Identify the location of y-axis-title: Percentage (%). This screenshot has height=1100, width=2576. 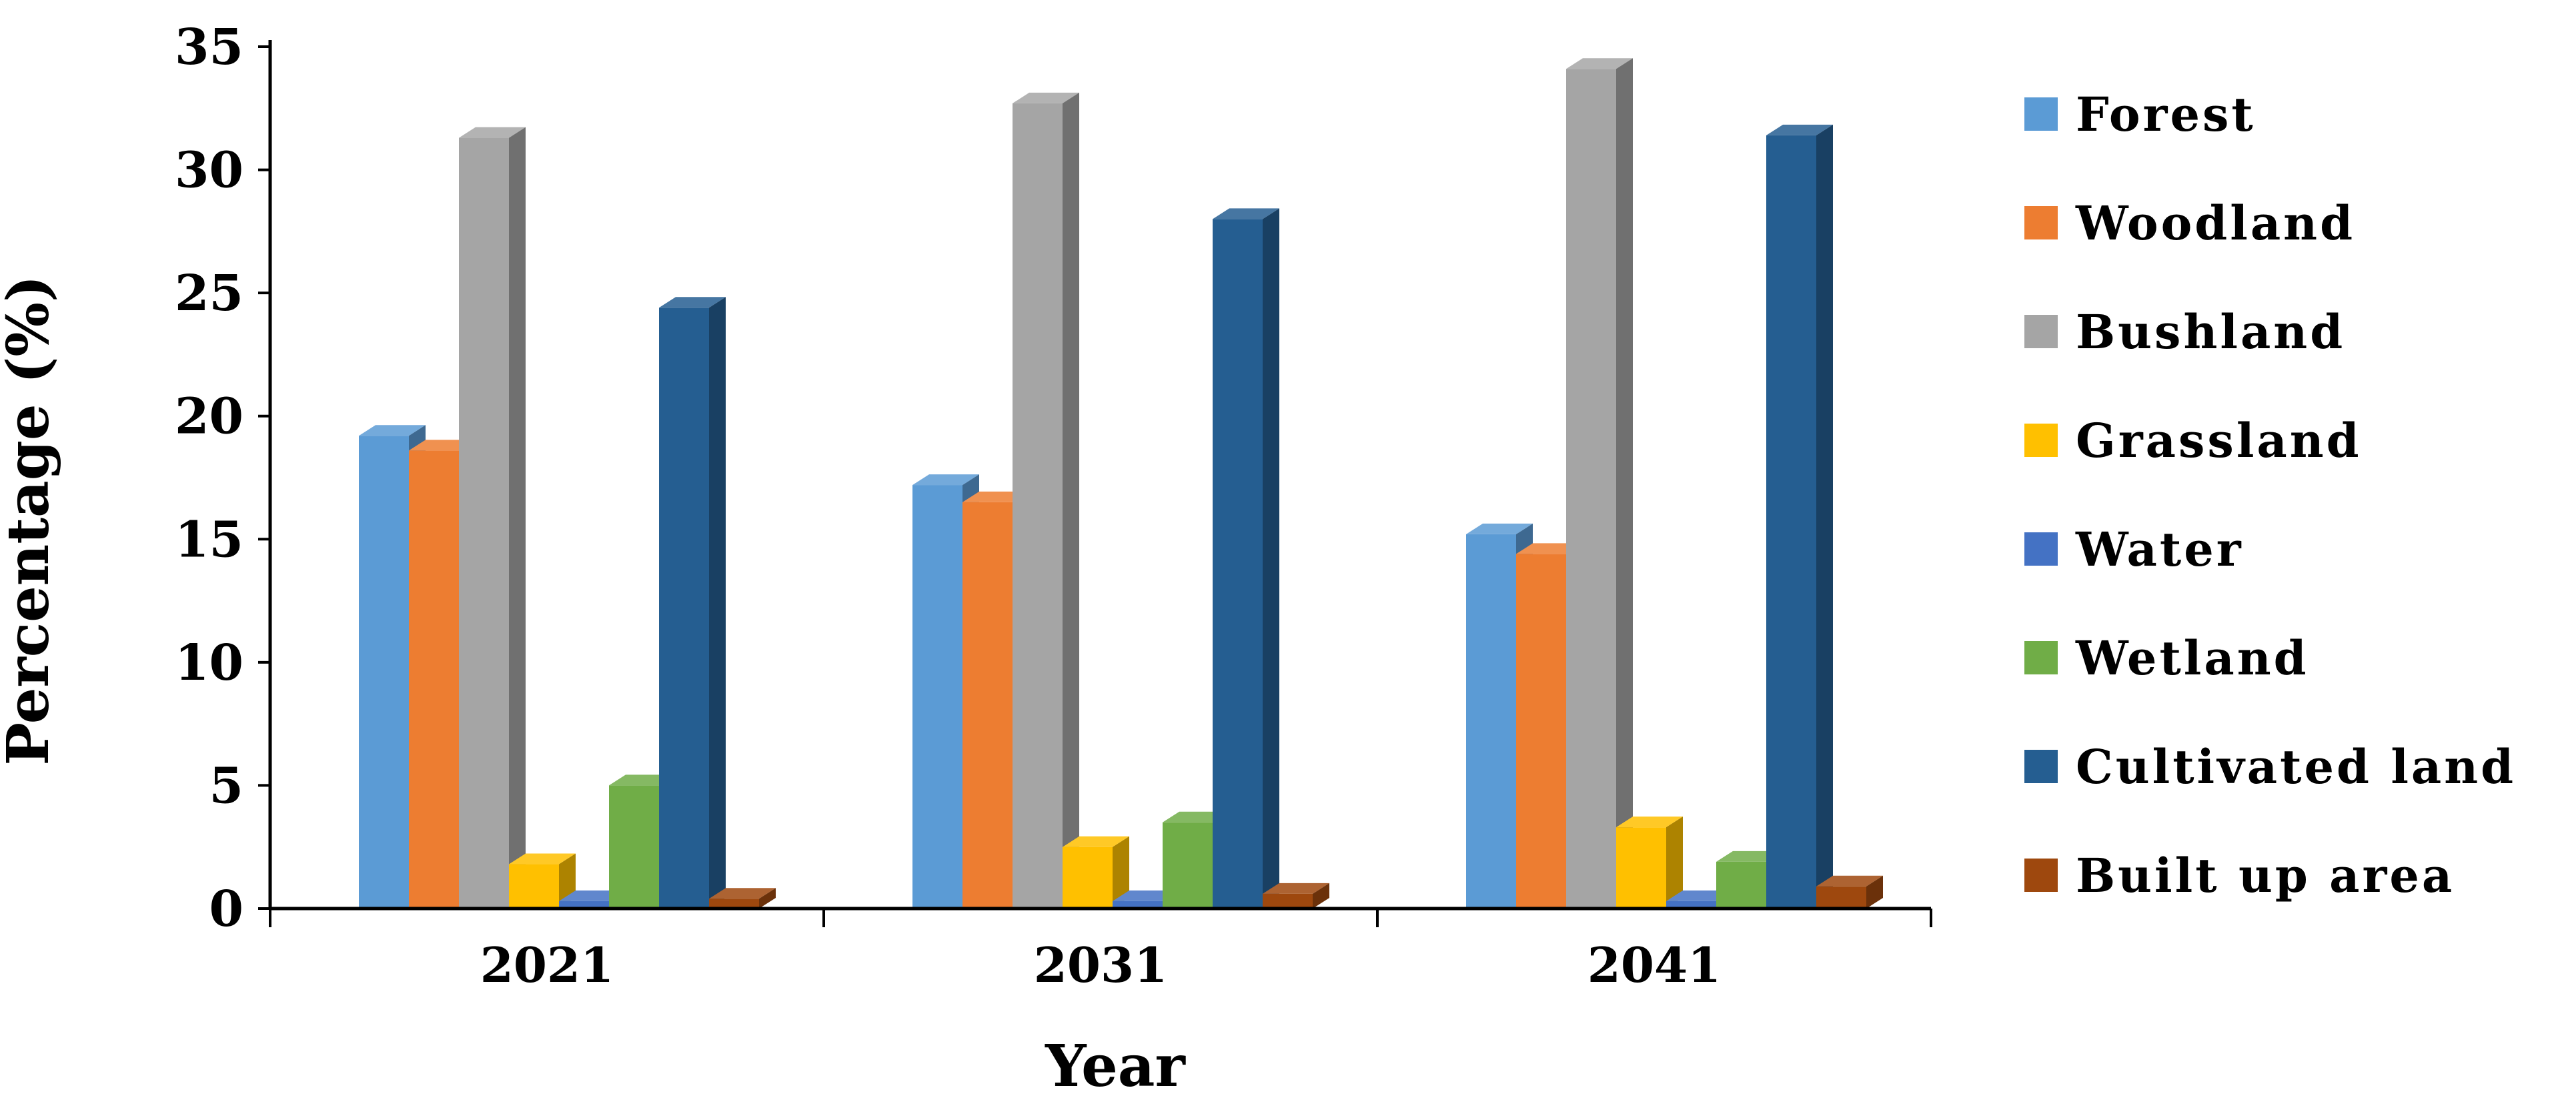
(31, 520).